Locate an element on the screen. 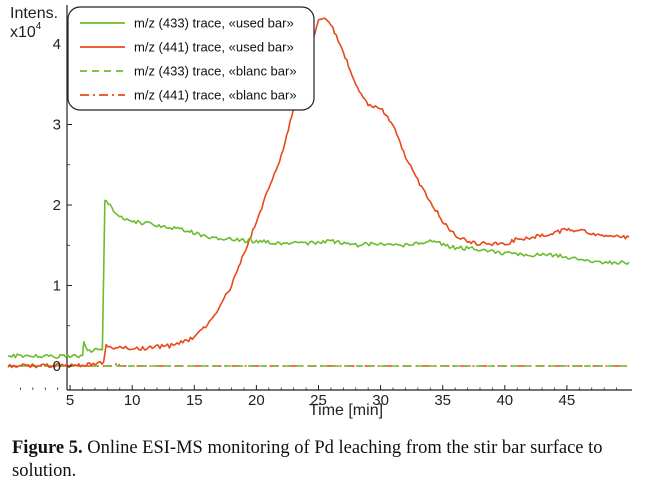 The height and width of the screenshot is (493, 650). y-axis-title: Intens. x104 is located at coordinates (34, 23).